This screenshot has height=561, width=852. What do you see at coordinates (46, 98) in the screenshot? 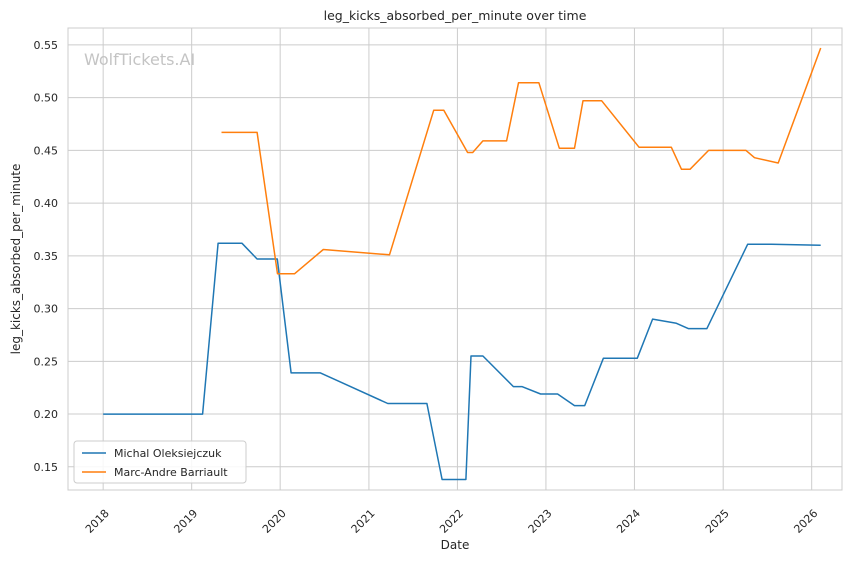
I see `y-tick-label: 0.50` at bounding box center [46, 98].